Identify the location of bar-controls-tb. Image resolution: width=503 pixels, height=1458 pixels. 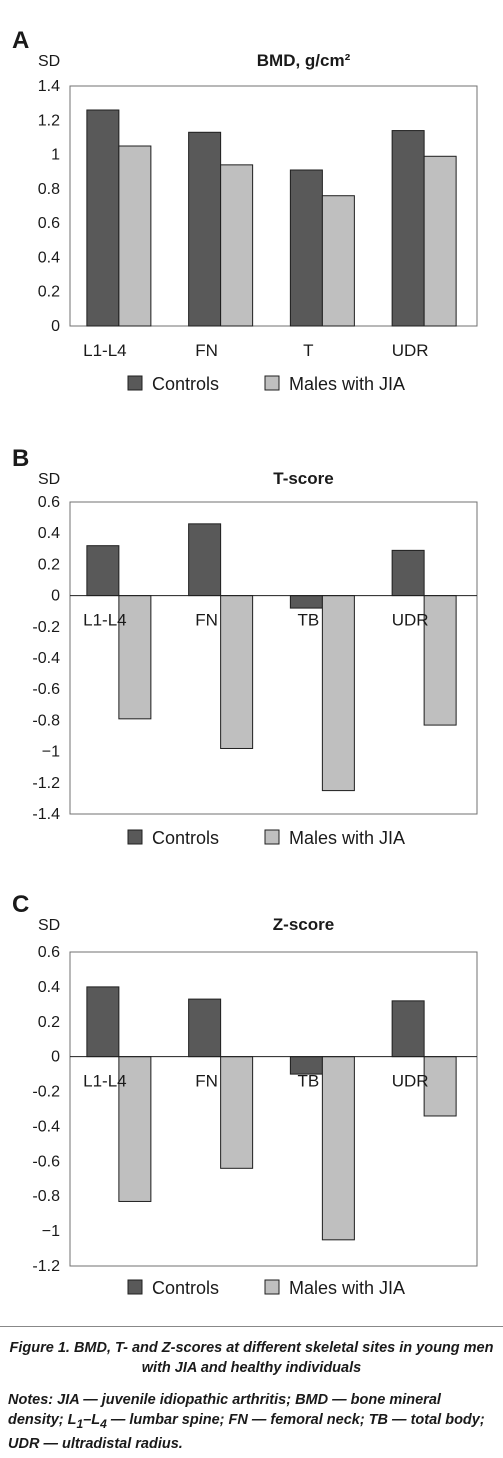
(306, 602).